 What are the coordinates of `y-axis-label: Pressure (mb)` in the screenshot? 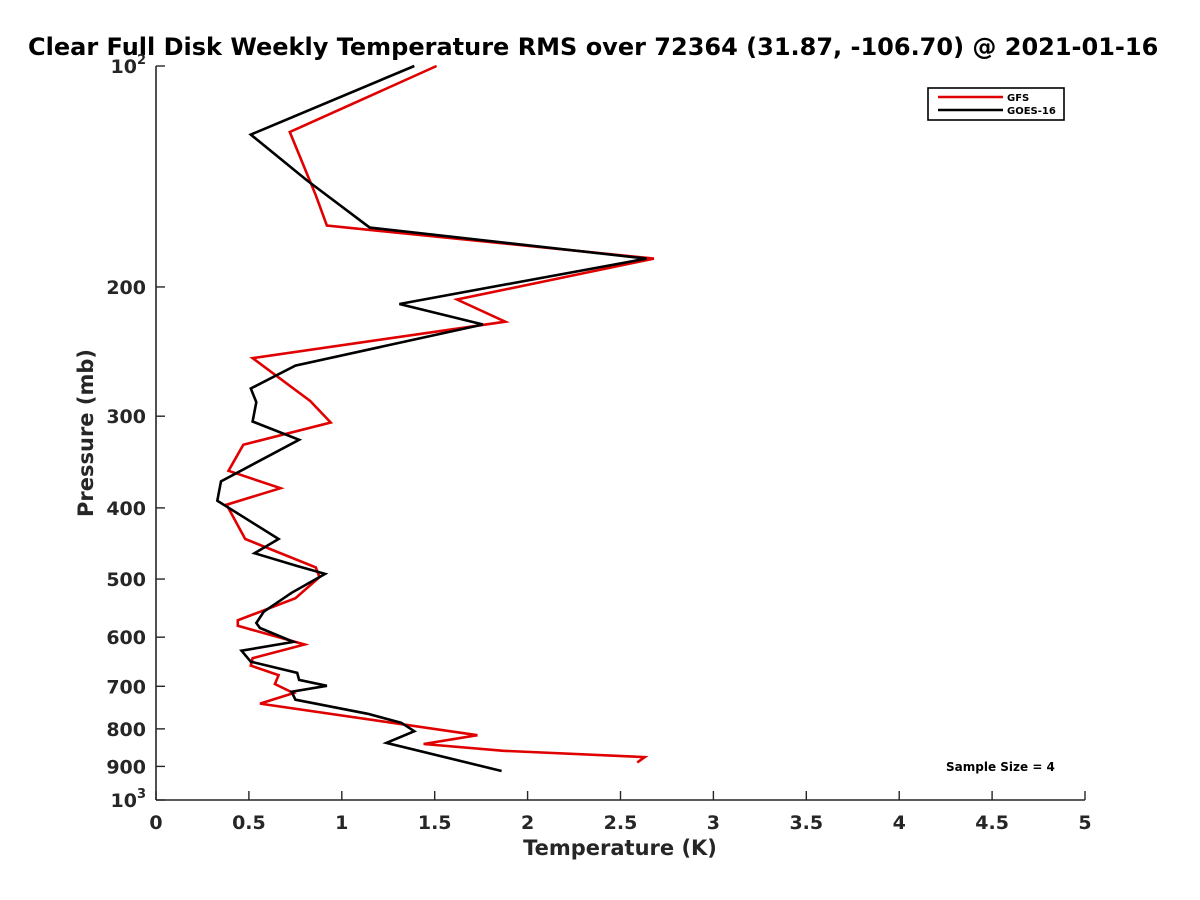 It's located at (86, 433).